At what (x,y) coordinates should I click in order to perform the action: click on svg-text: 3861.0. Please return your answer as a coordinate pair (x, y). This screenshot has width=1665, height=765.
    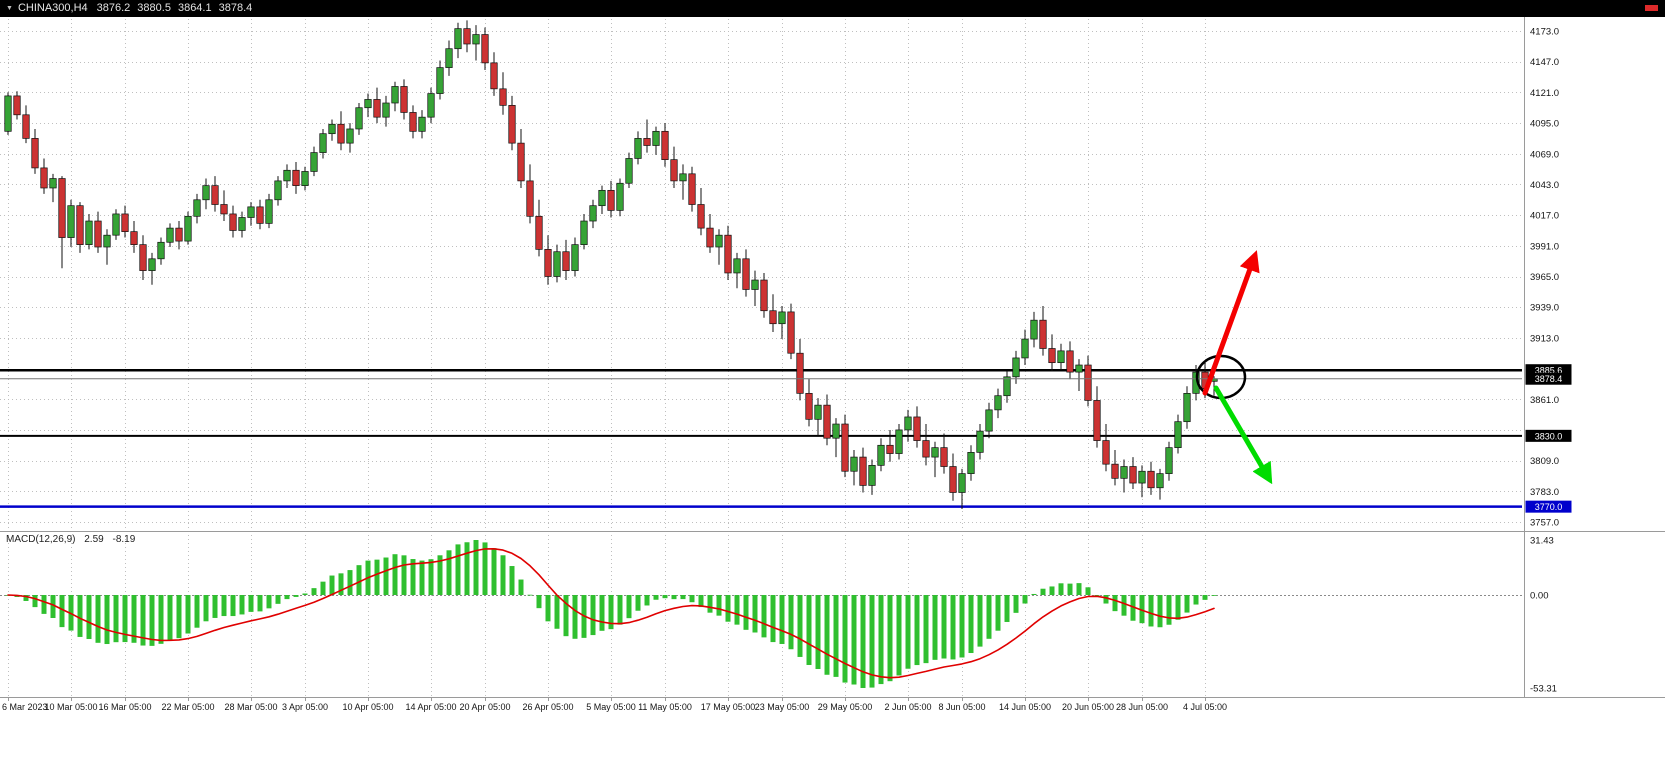
    Looking at the image, I should click on (1544, 400).